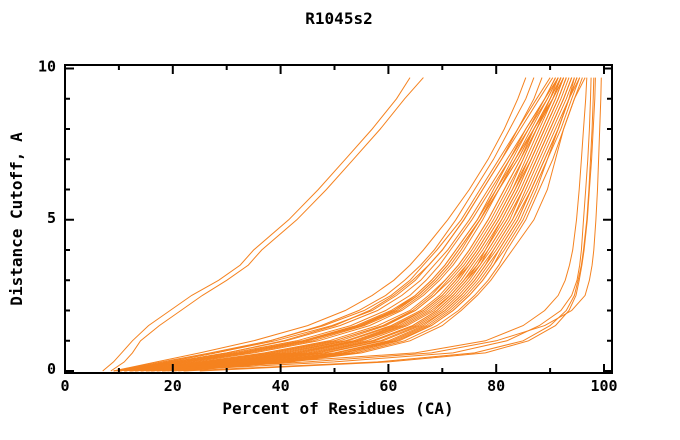 The height and width of the screenshot is (440, 680). I want to click on x-tick-label: 100, so click(603, 386).